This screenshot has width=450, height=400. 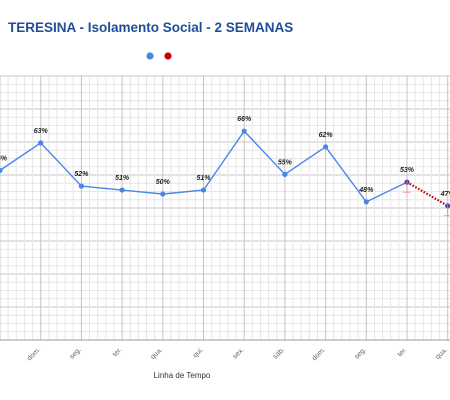 I want to click on legend, so click(x=159, y=56).